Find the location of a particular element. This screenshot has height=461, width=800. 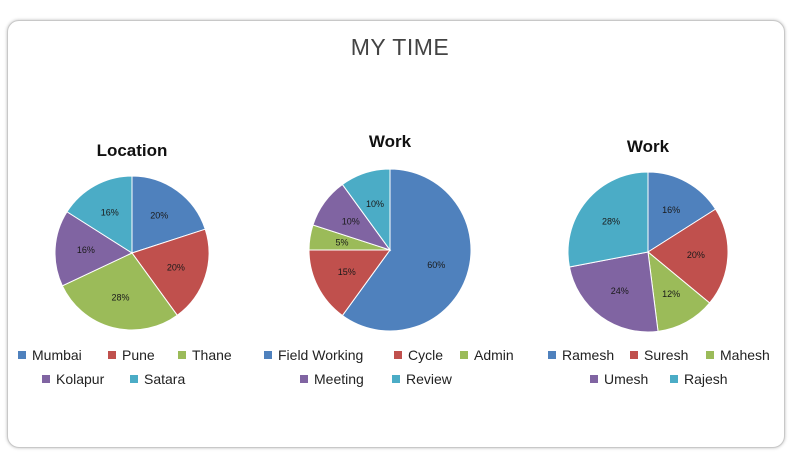

pie-slice-satara is located at coordinates (99, 214).